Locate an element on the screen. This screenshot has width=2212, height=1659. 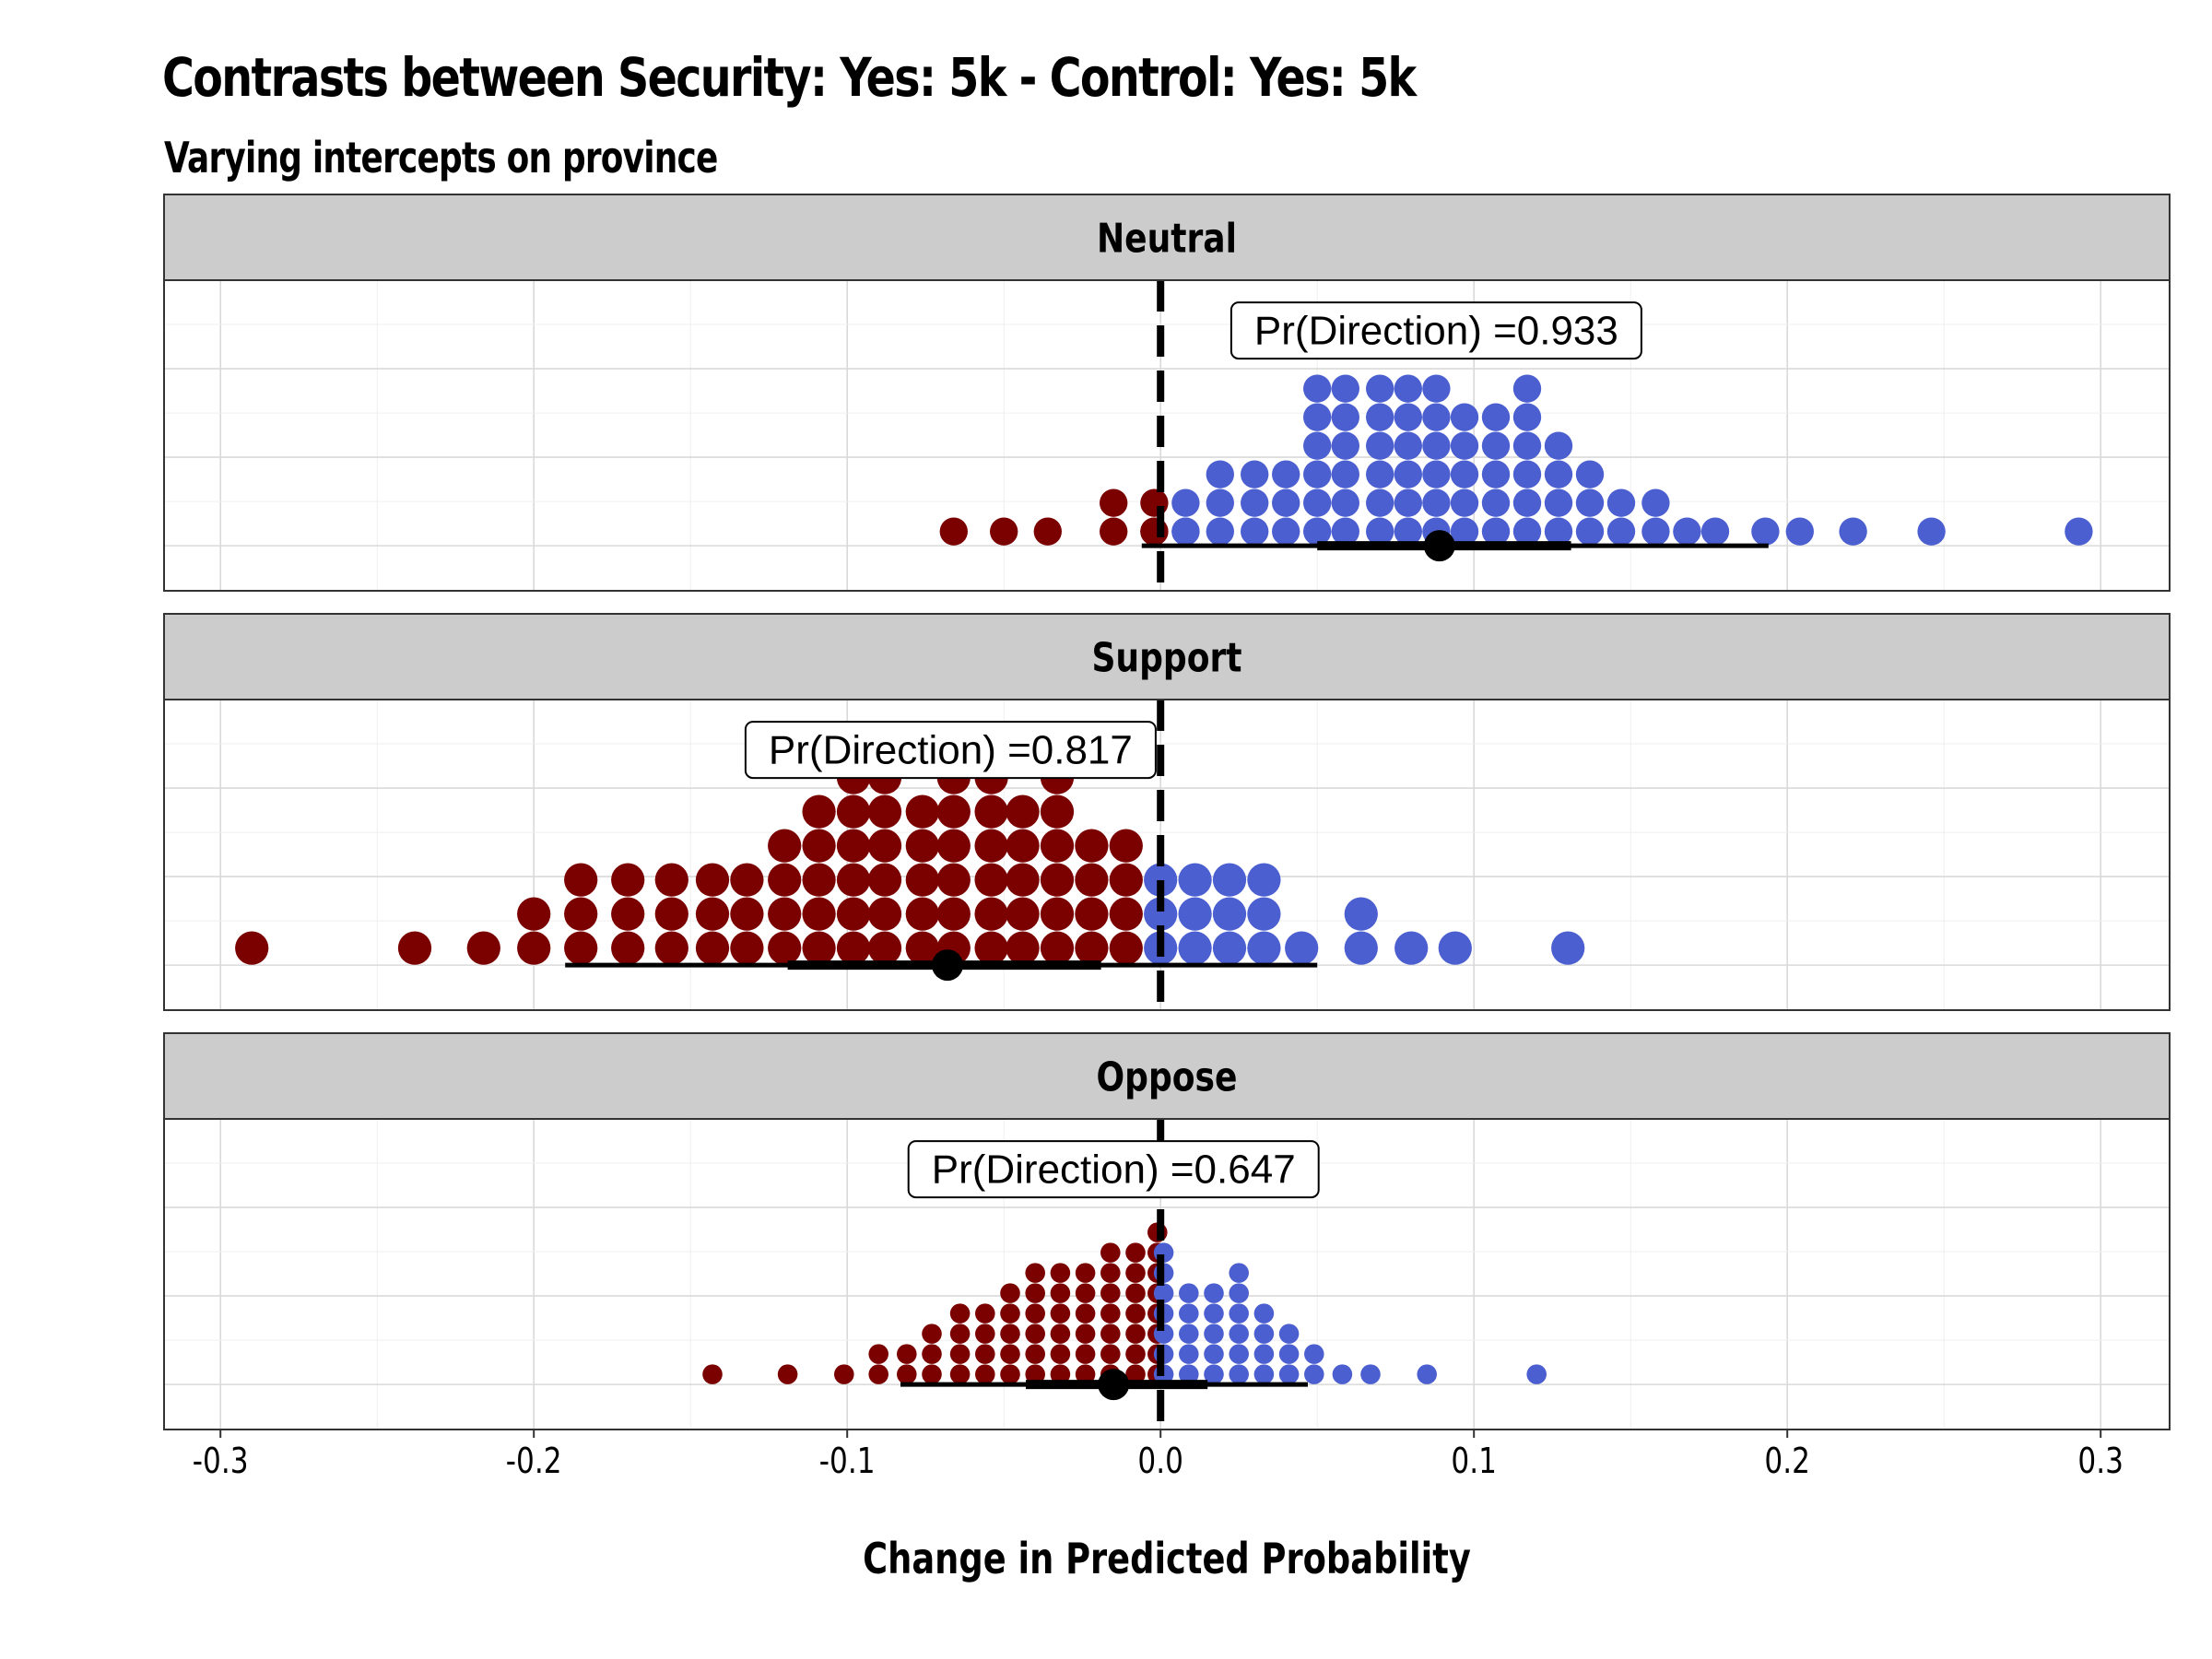
annotation-label: Pr(Direction) =0.933 is located at coordinates (1436, 331).